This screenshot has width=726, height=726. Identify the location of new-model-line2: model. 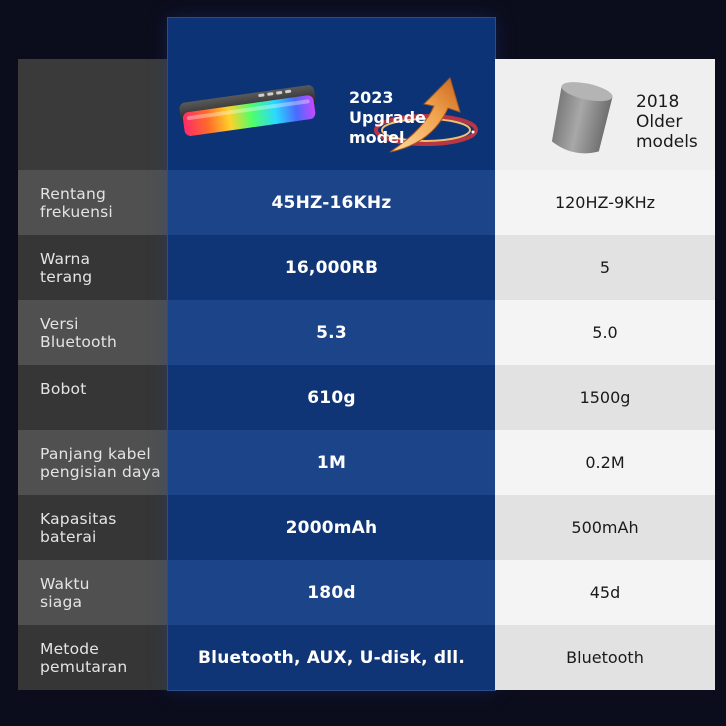
(377, 137).